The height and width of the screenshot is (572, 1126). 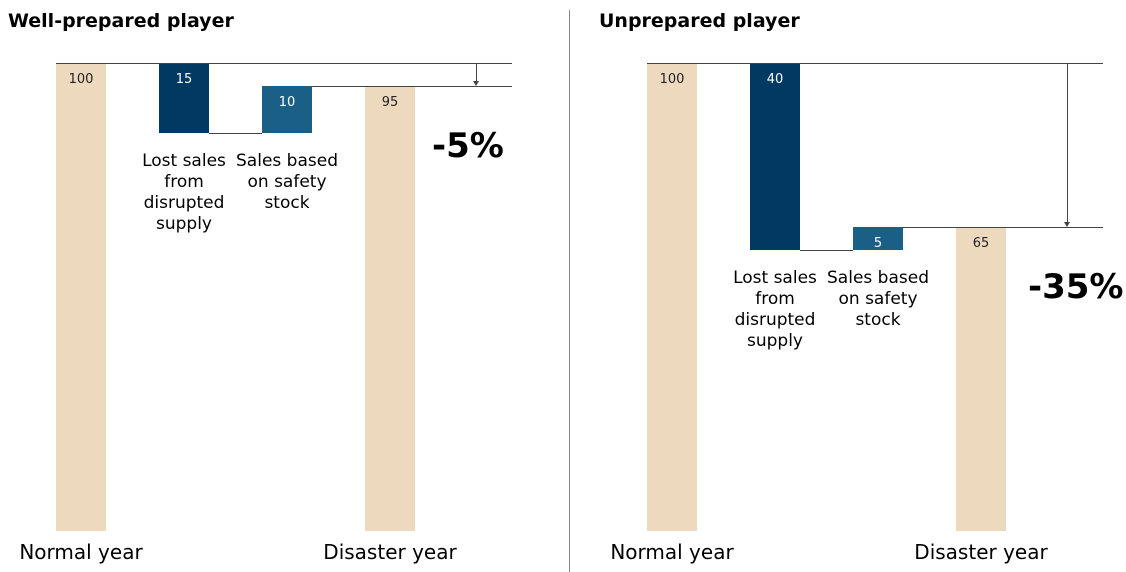 I want to click on value-label: 5, so click(x=878, y=243).